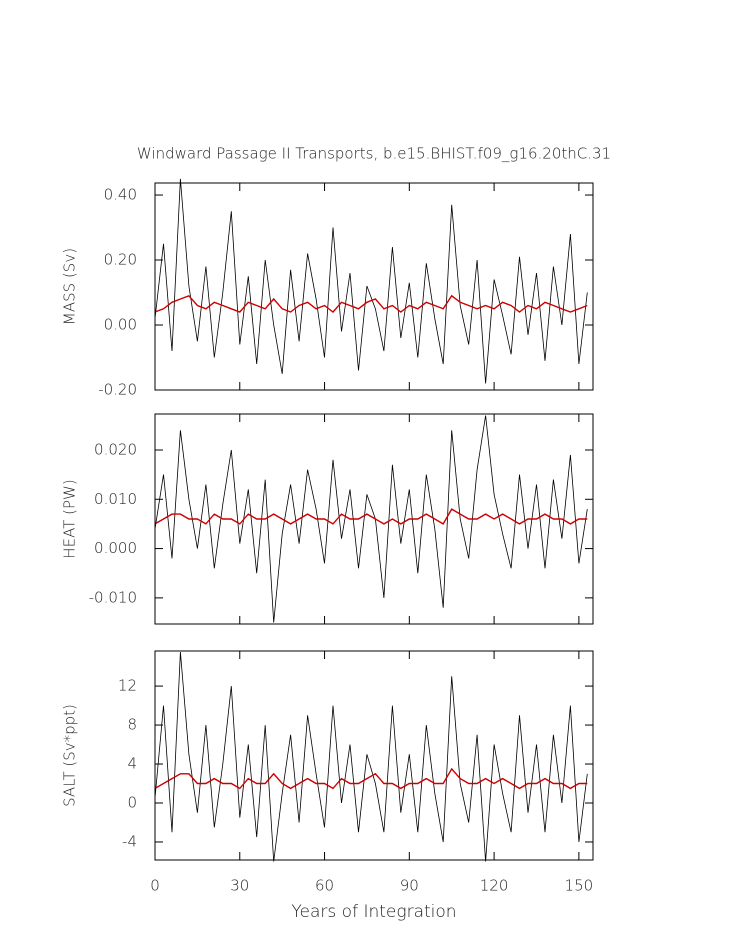 The height and width of the screenshot is (949, 733). I want to click on y-axis-label: MASS (Sv), so click(70, 286).